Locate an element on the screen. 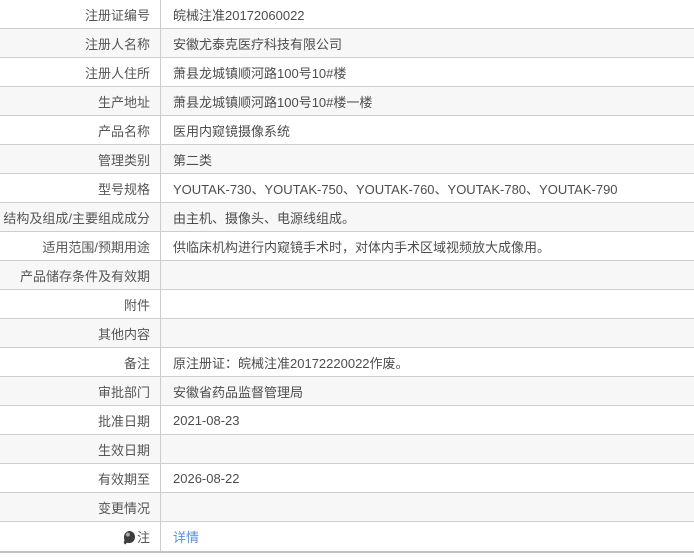  row-label-cell: 产品储存条件及有效期 is located at coordinates (80, 275).